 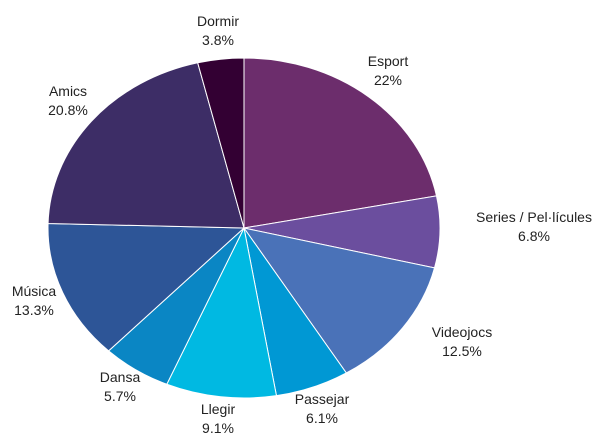 What do you see at coordinates (218, 428) in the screenshot?
I see `pie-label-value: 9.1%` at bounding box center [218, 428].